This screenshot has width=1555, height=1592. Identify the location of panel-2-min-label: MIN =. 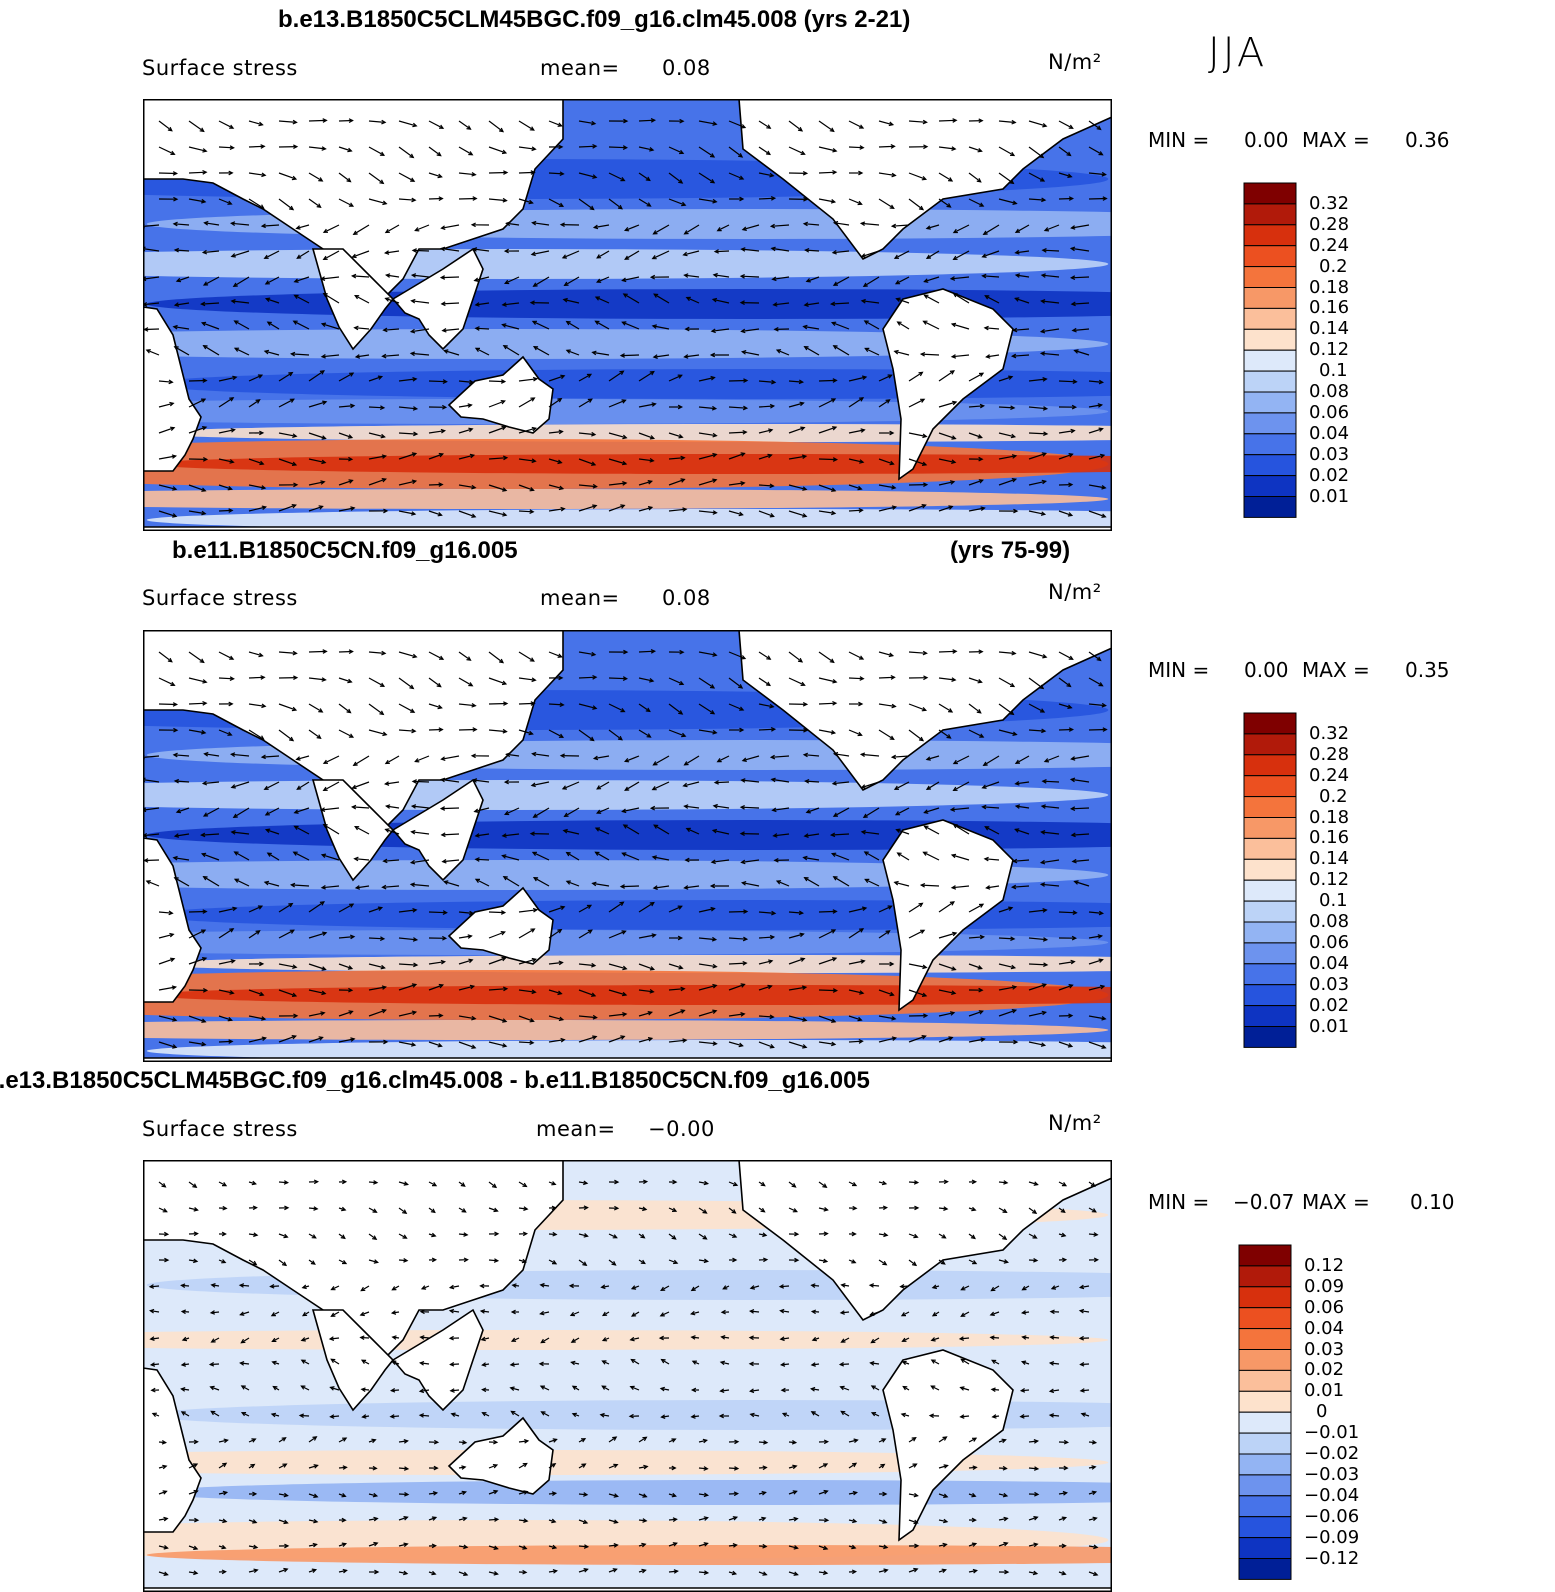
(1178, 670).